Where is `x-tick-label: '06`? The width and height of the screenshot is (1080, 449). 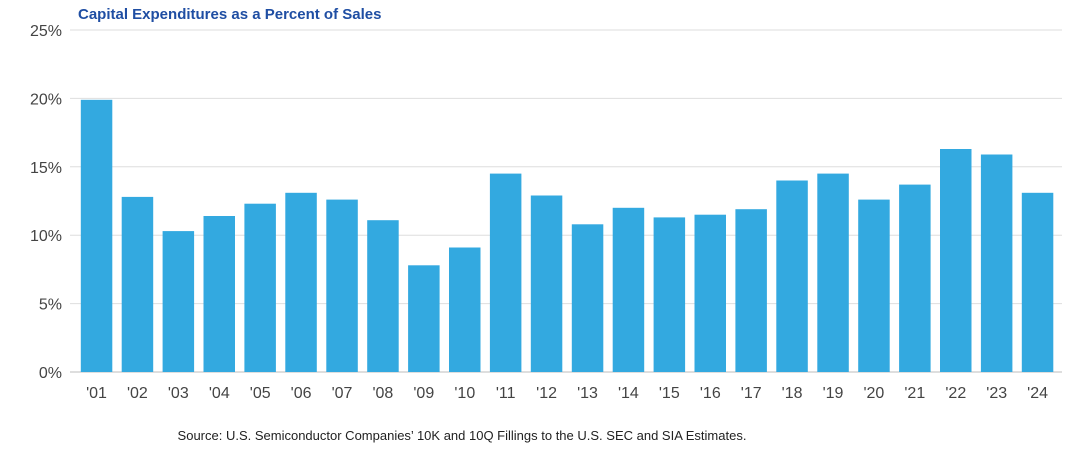
x-tick-label: '06 is located at coordinates (301, 393).